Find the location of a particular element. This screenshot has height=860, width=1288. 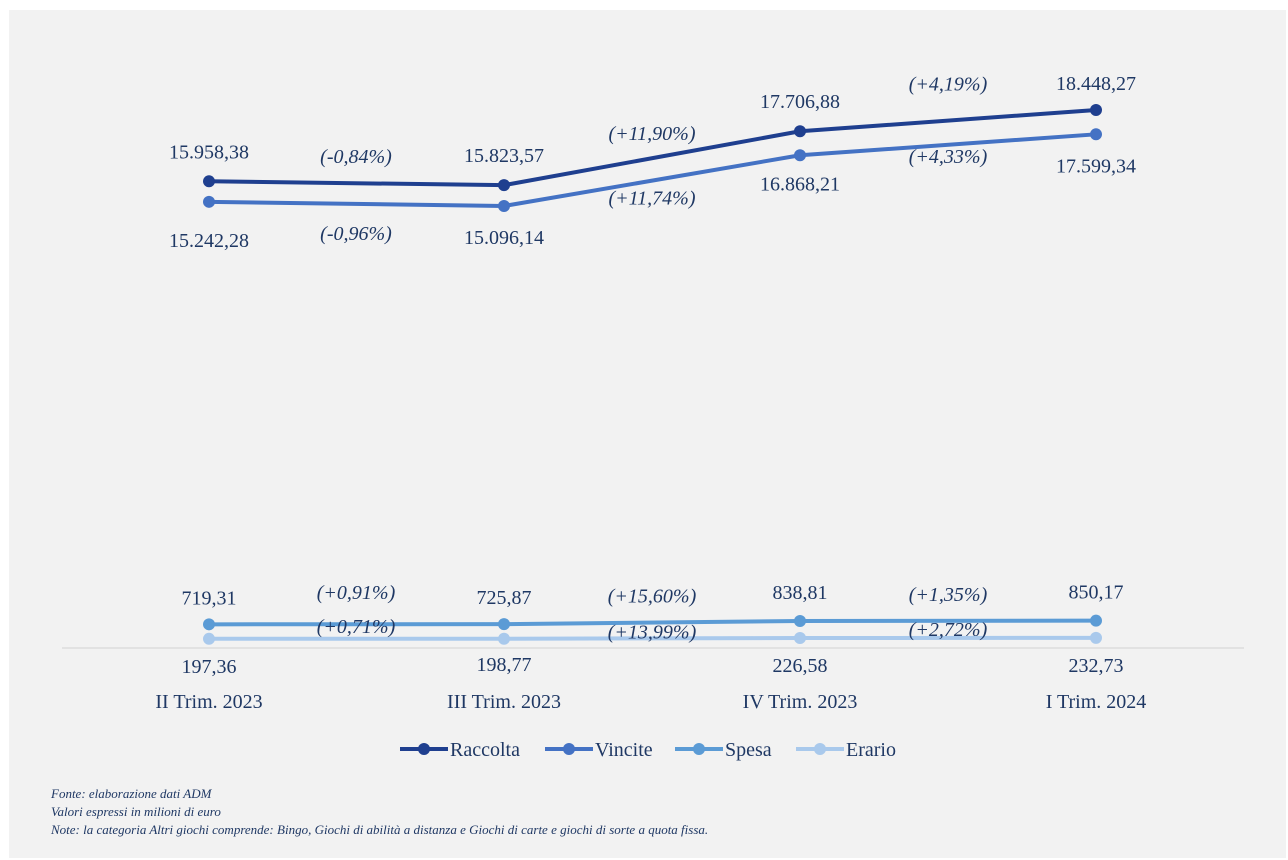

x-tick-label: IV Trim. 2023 is located at coordinates (800, 702).